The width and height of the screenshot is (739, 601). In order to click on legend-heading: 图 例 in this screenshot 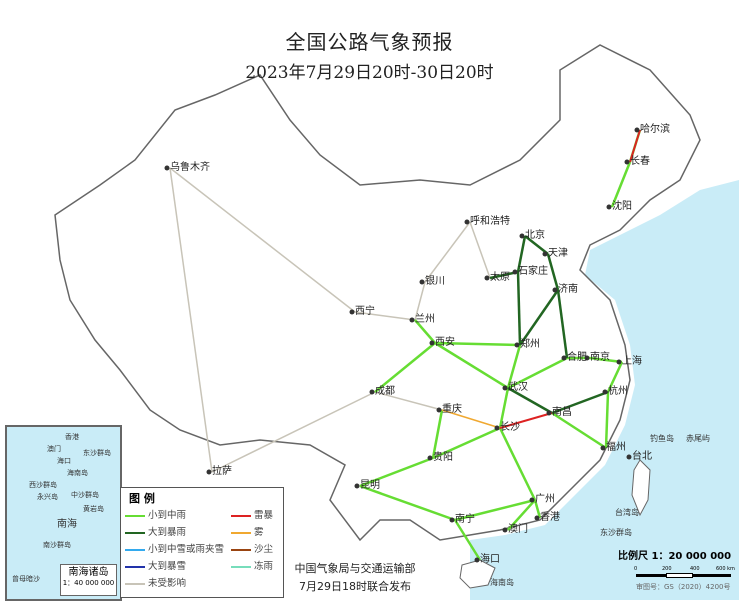, I will do `click(142, 498)`.